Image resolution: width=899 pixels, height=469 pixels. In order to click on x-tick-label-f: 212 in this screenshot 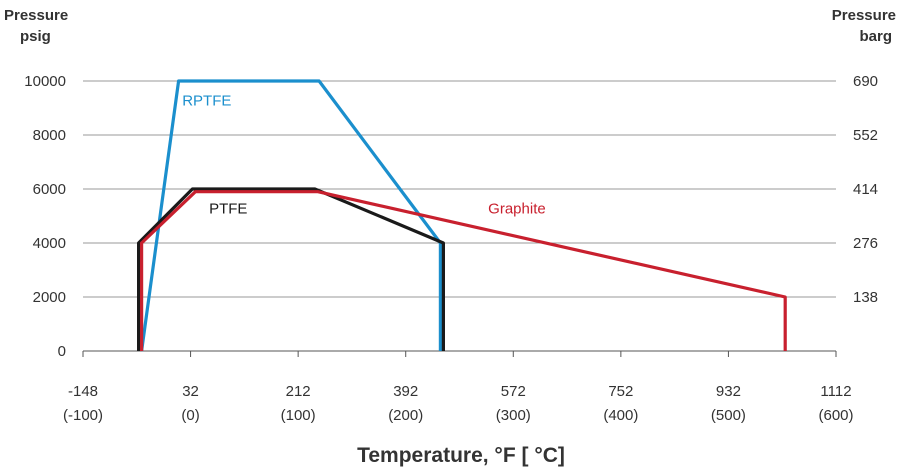, I will do `click(298, 391)`.